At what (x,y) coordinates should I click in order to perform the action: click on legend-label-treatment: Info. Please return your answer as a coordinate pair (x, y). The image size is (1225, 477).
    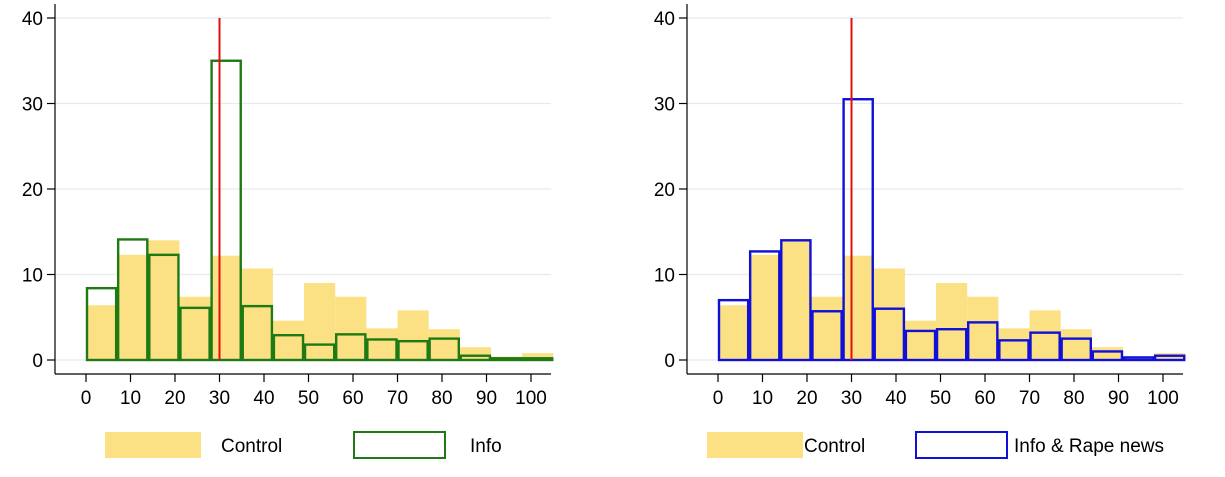
    Looking at the image, I should click on (486, 446).